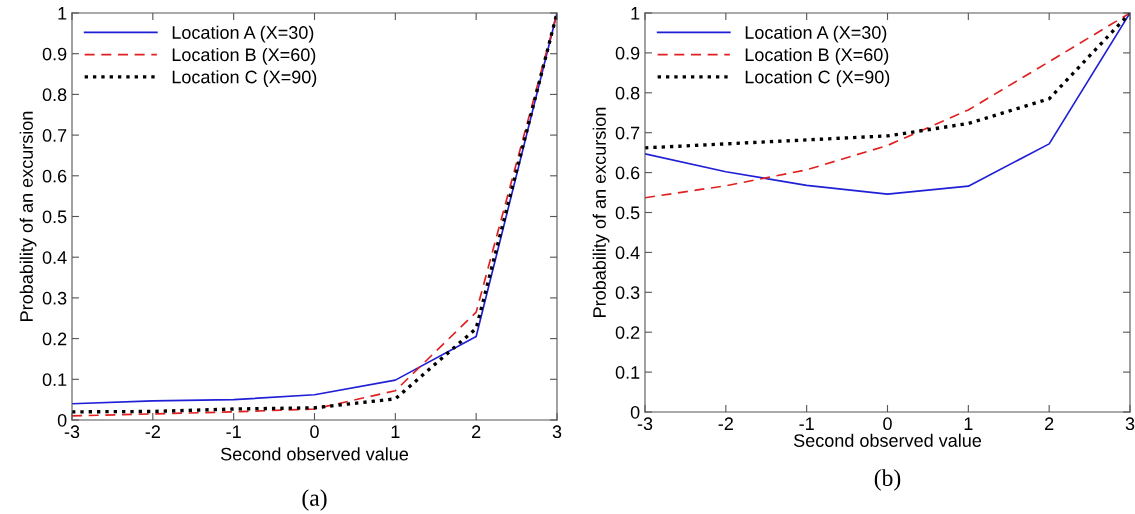  I want to click on text: (a), so click(314, 500).